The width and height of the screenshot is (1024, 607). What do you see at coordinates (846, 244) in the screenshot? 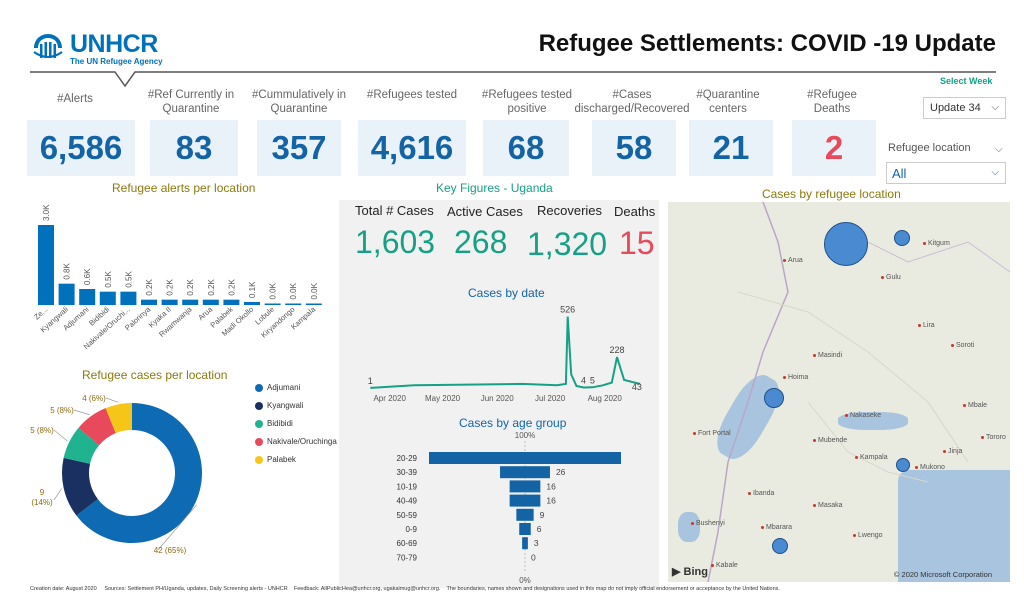
I see `map-bubble-adjumani` at bounding box center [846, 244].